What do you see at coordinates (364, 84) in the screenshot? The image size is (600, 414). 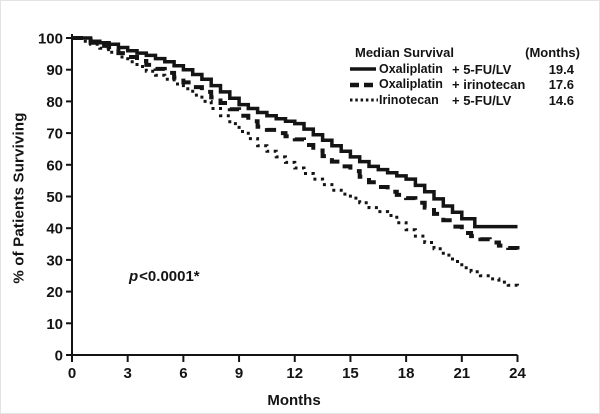 I see `dashed-line-swatch-icon` at bounding box center [364, 84].